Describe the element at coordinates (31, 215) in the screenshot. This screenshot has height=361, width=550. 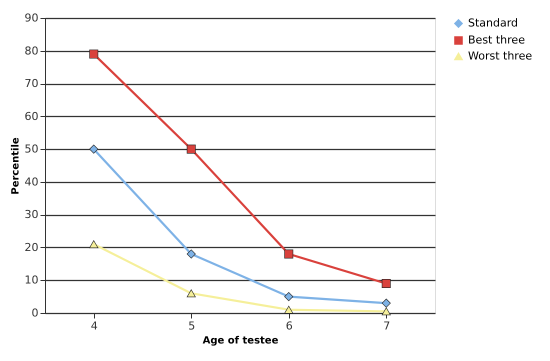
I see `y-tick-label: 30` at that location.